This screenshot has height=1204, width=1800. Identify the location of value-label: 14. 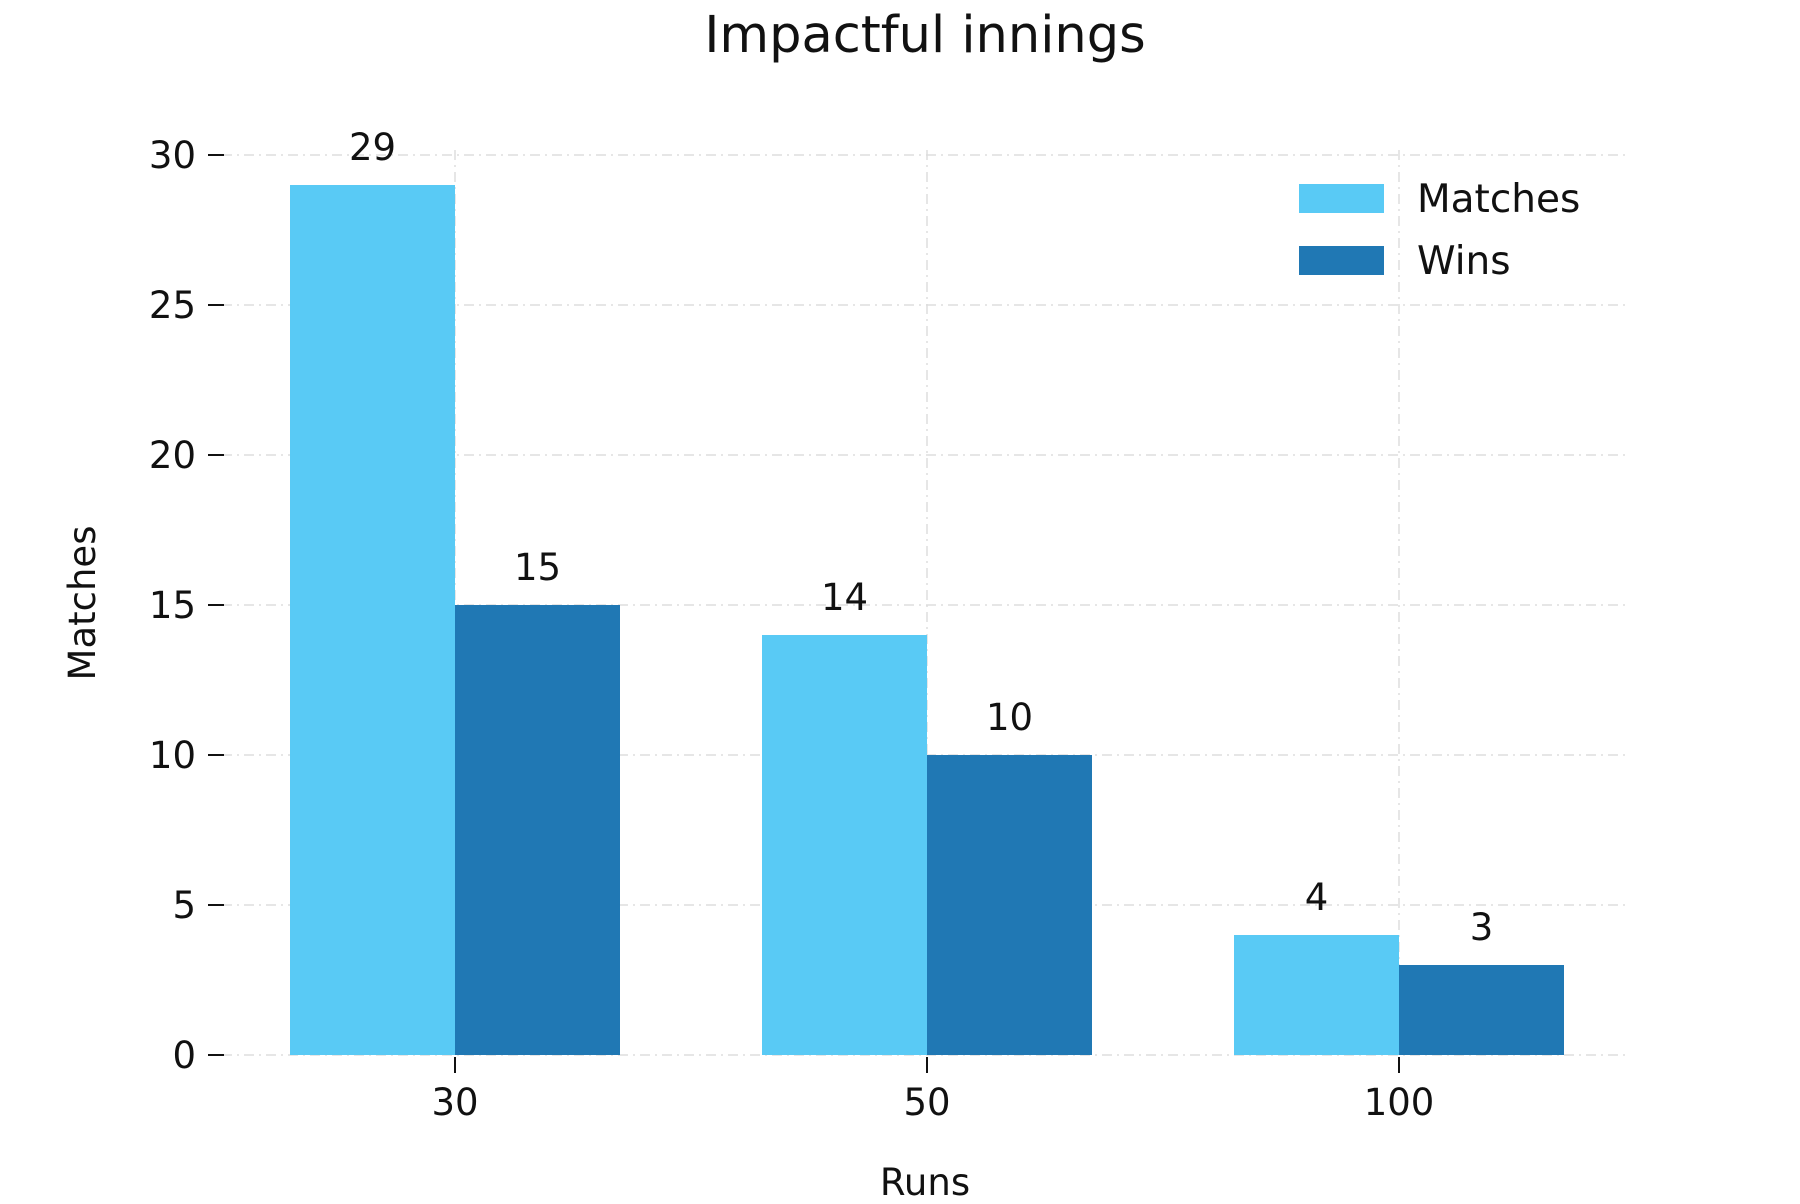
(844, 597).